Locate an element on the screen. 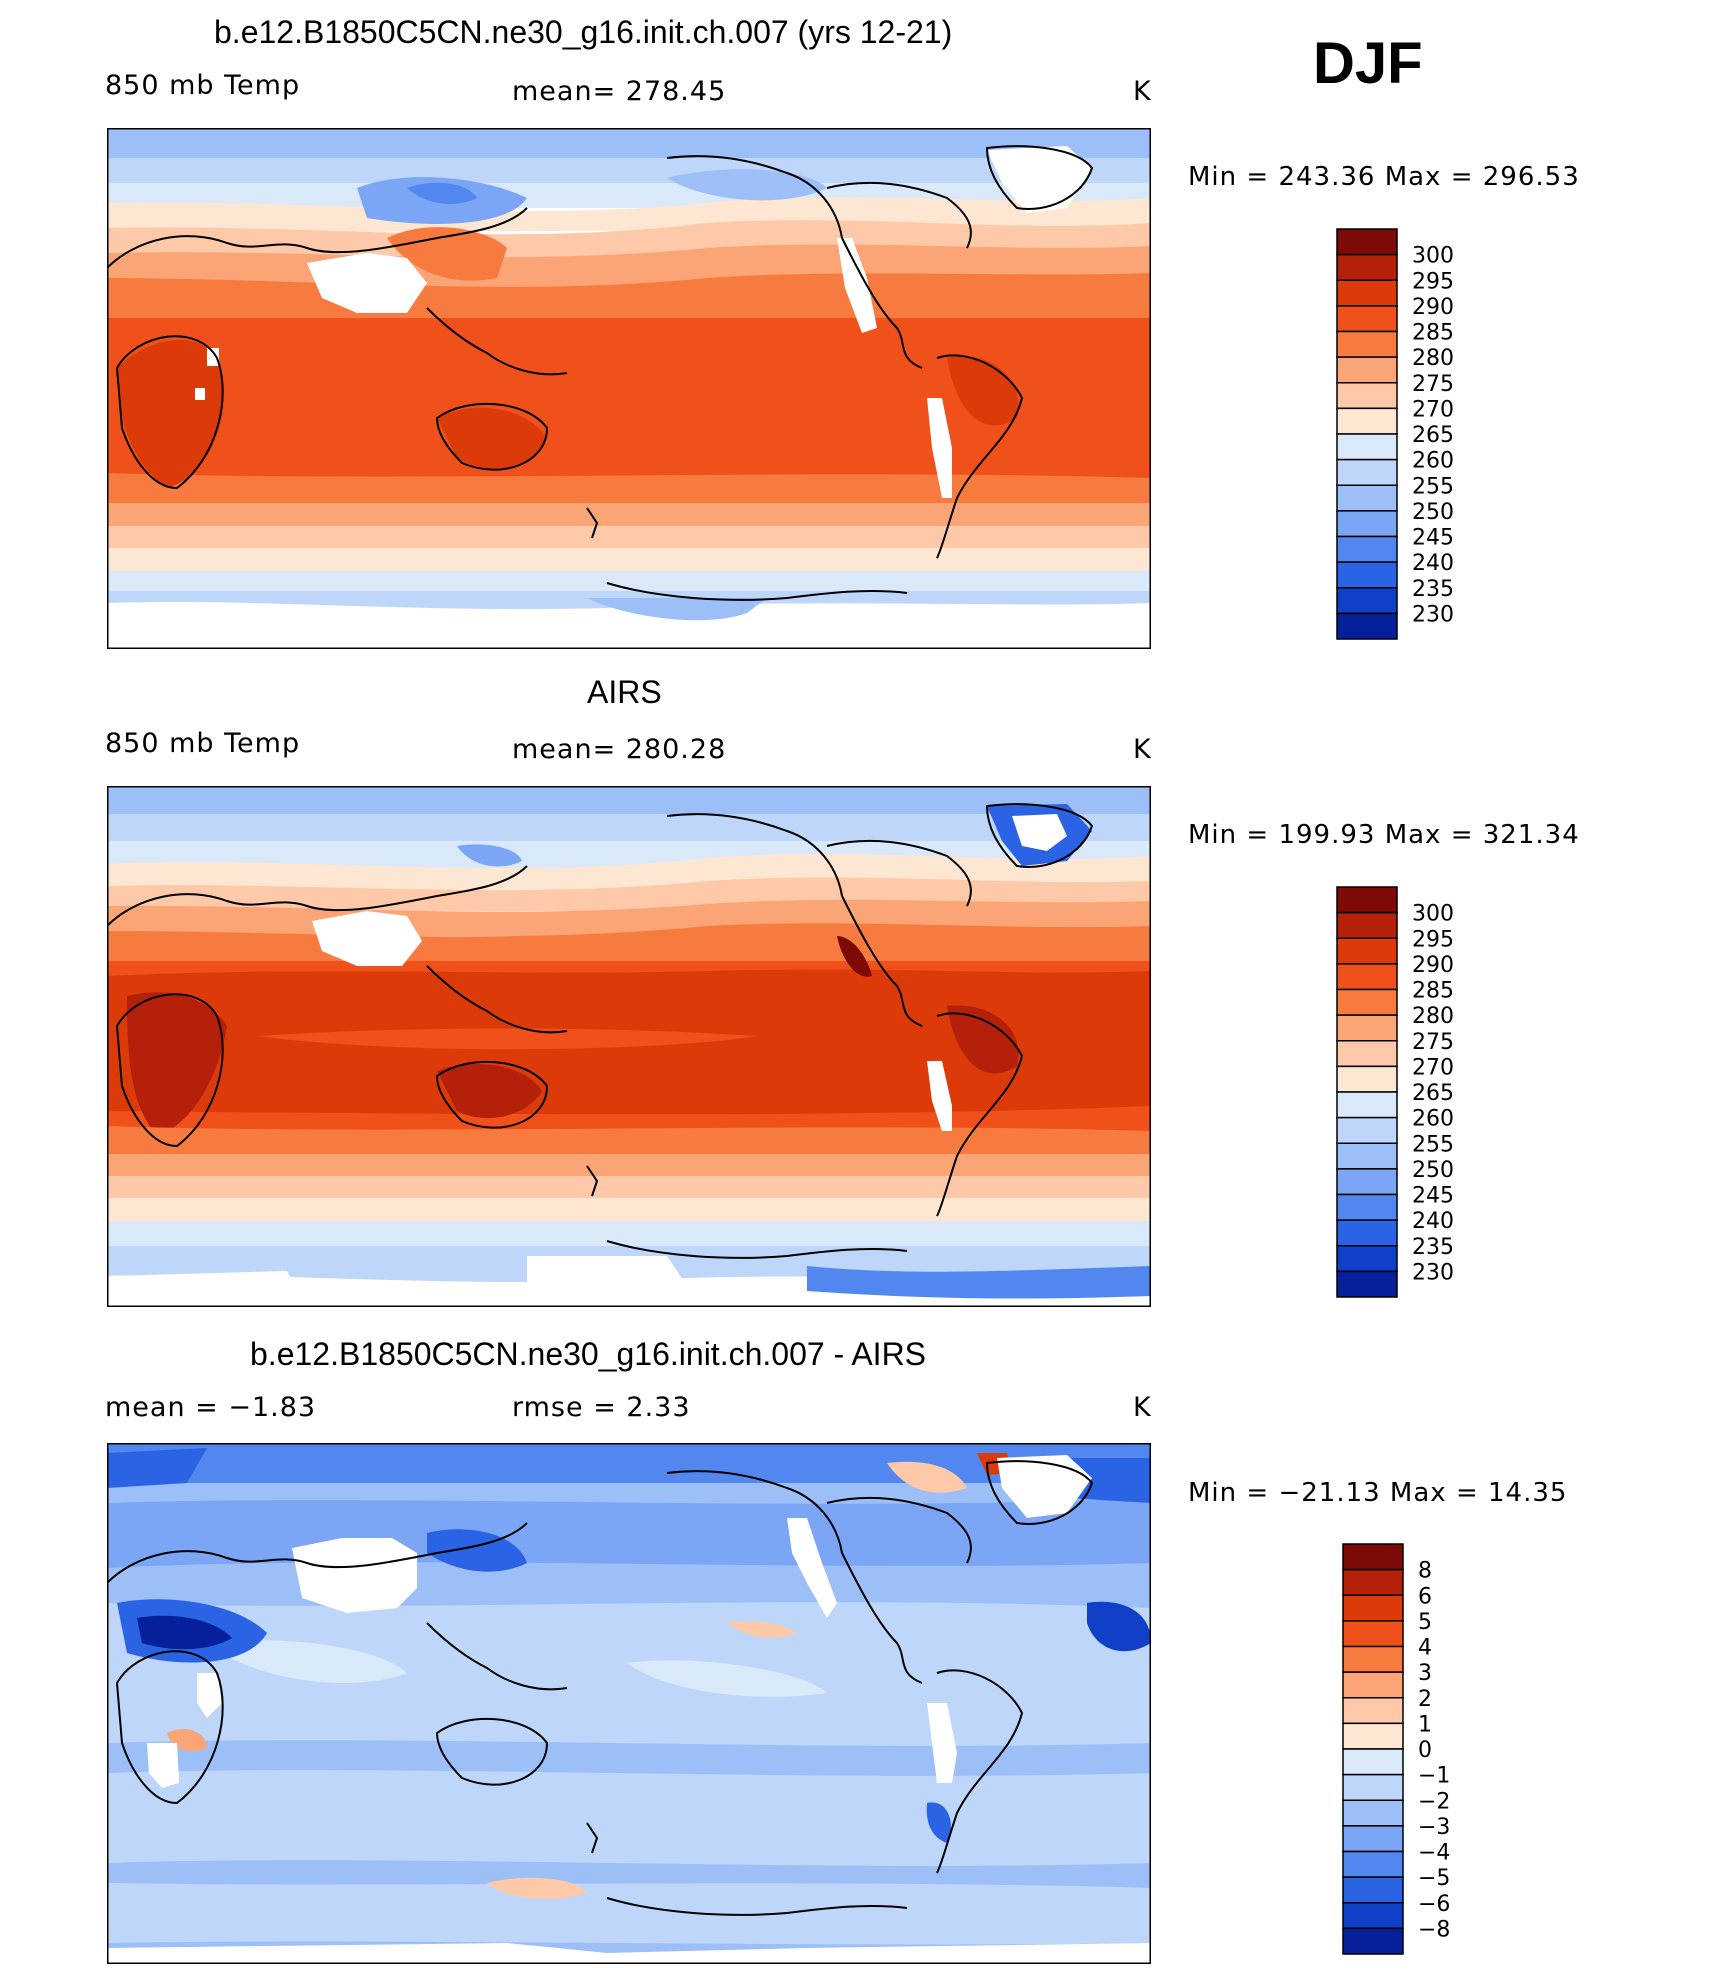  panel-2-title: AIRS is located at coordinates (624, 692).